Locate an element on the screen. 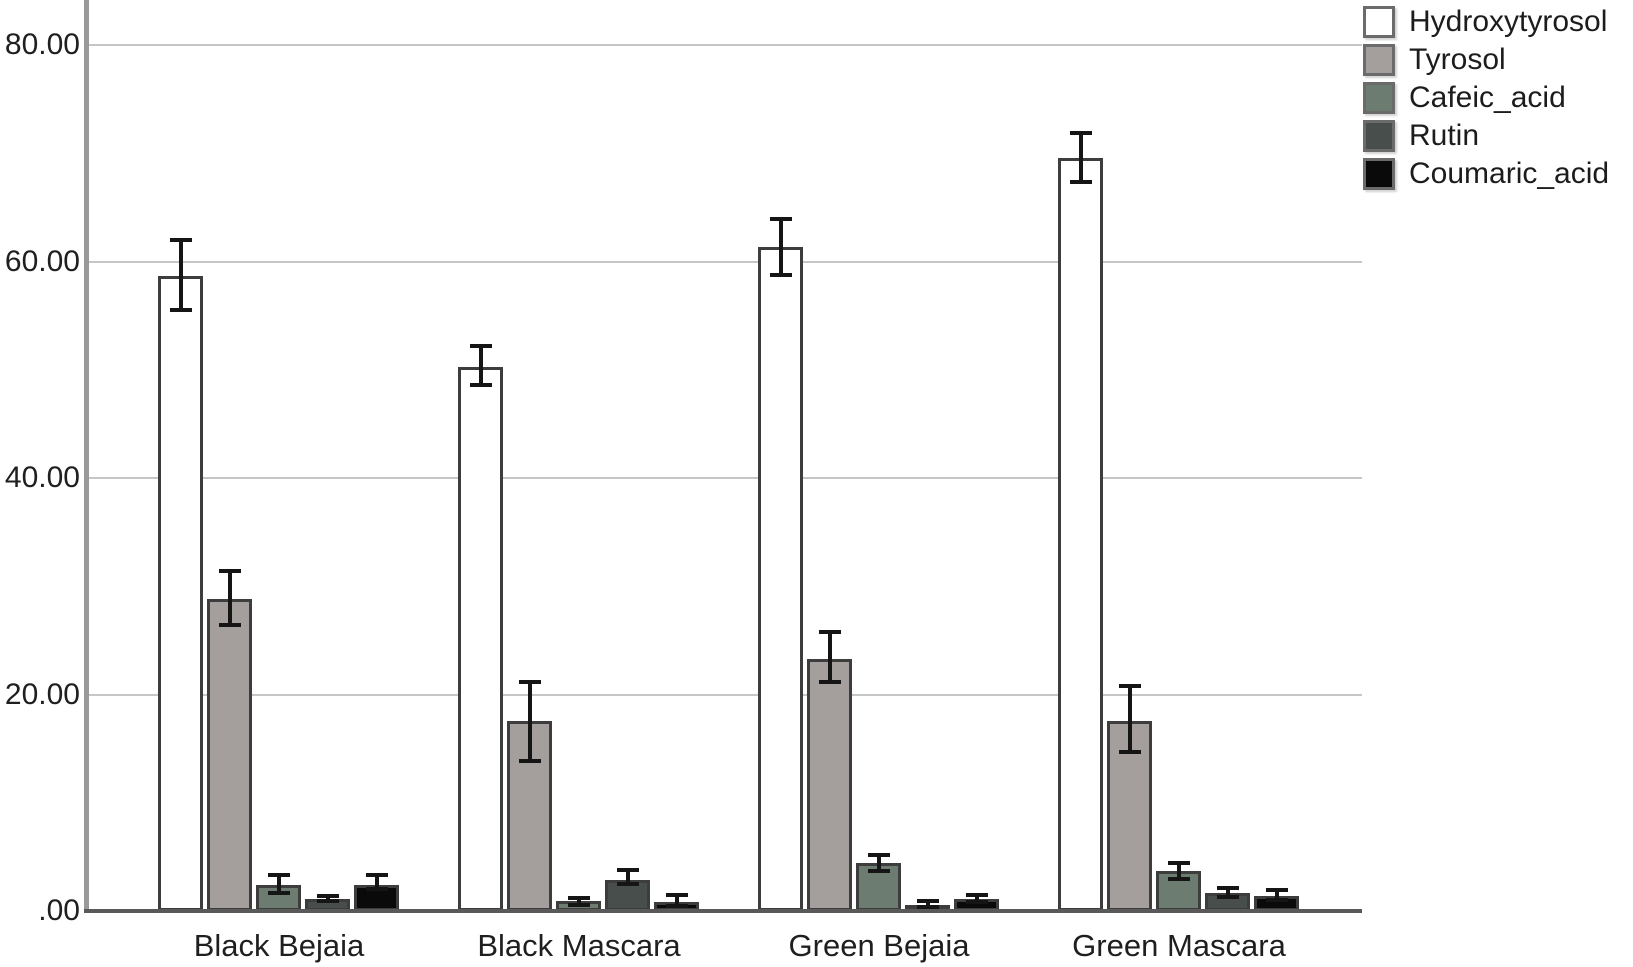  x-axis-line is located at coordinates (723, 911).